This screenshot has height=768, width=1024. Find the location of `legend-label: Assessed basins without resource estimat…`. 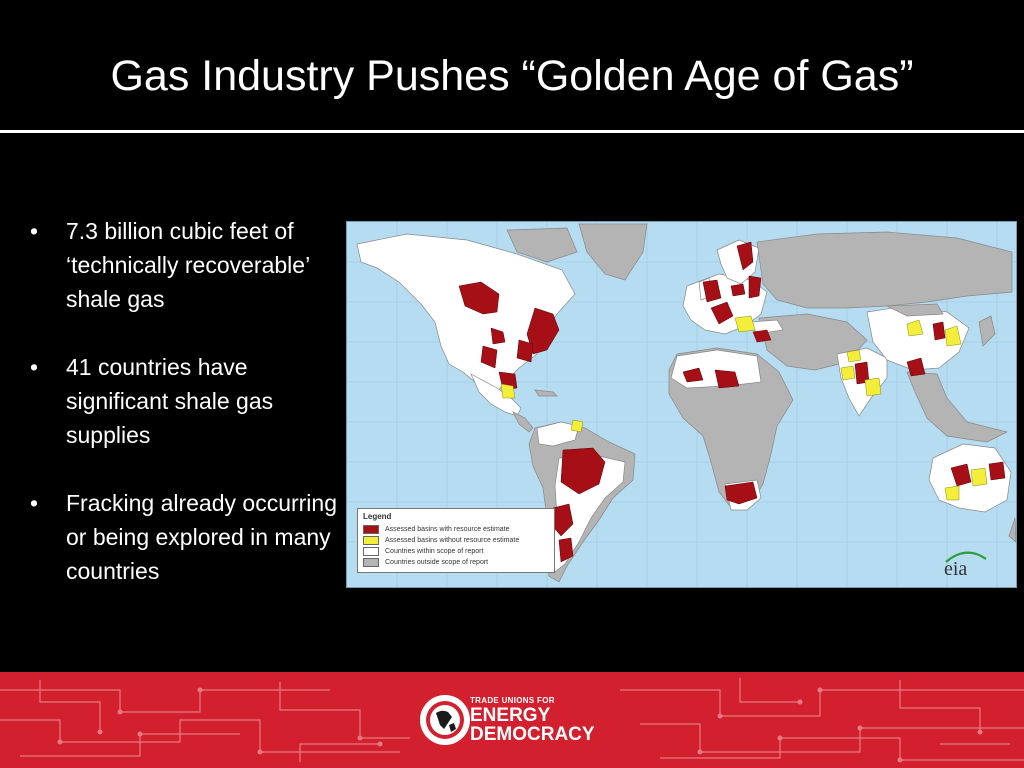

legend-label: Assessed basins without resource estimat… is located at coordinates (452, 540).